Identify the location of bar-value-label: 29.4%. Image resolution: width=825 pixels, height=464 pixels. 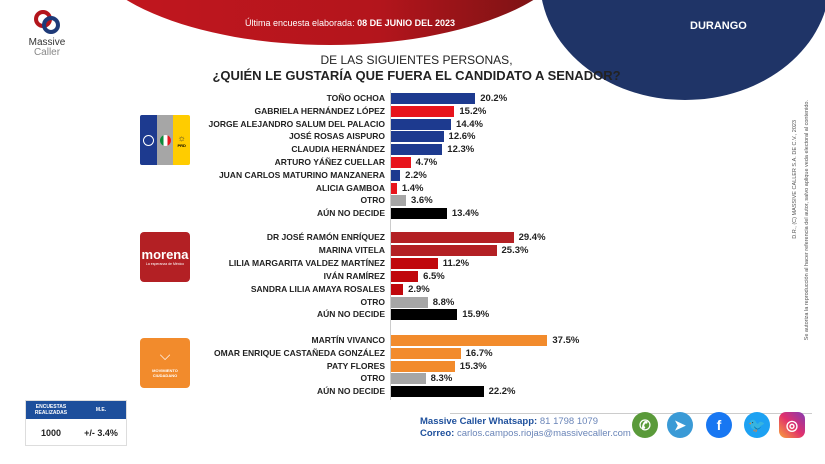
(532, 237).